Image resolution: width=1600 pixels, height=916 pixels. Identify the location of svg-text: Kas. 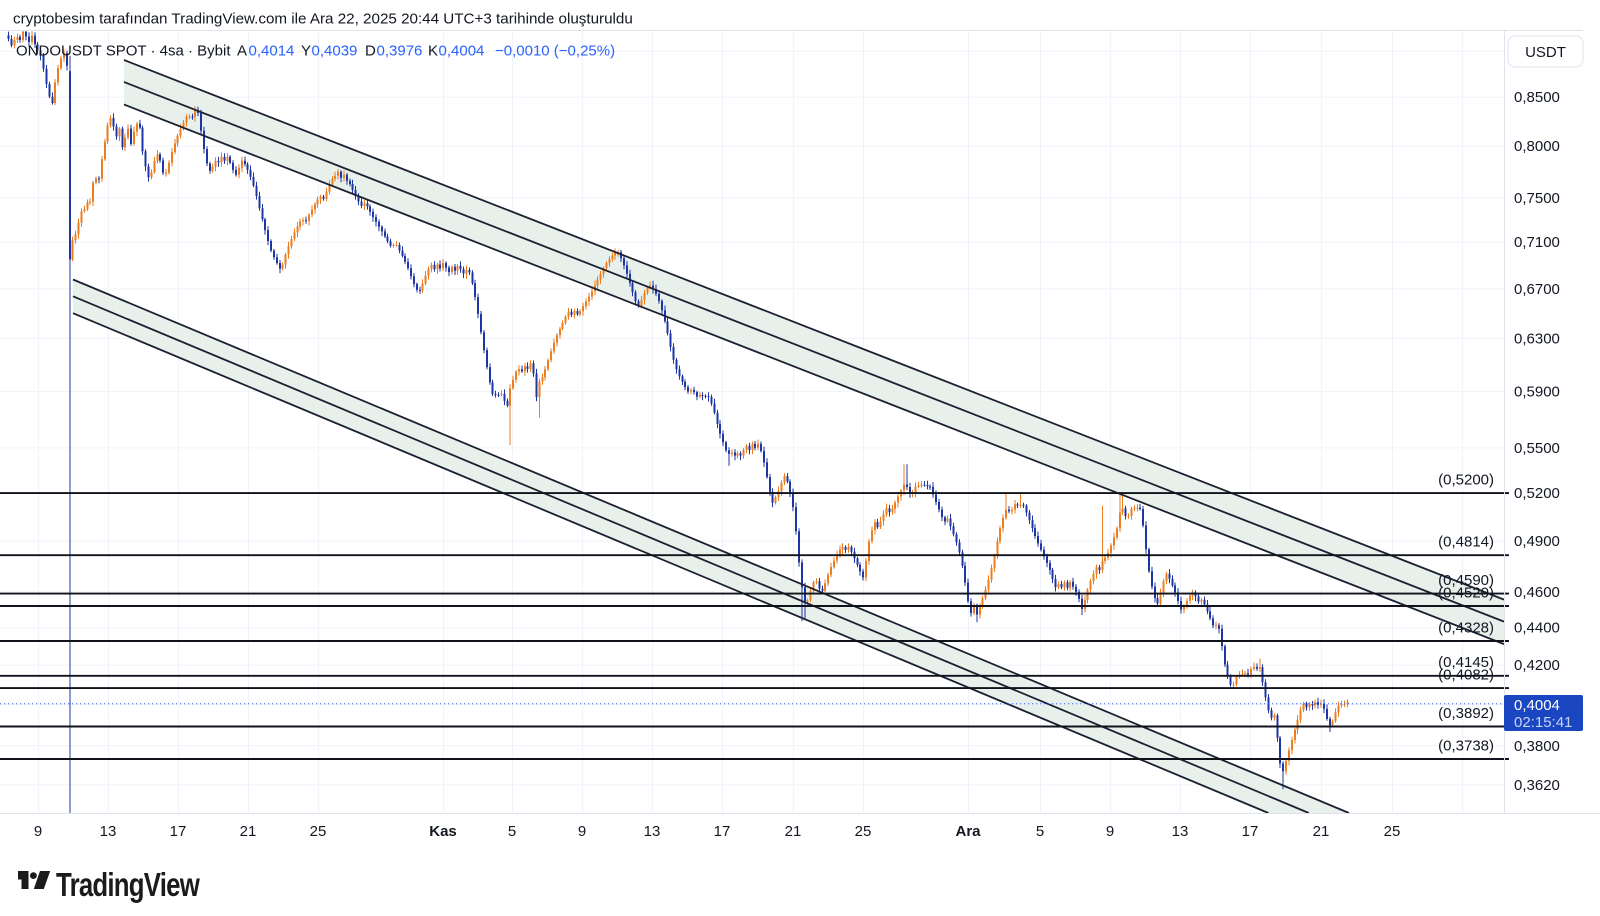
(443, 831).